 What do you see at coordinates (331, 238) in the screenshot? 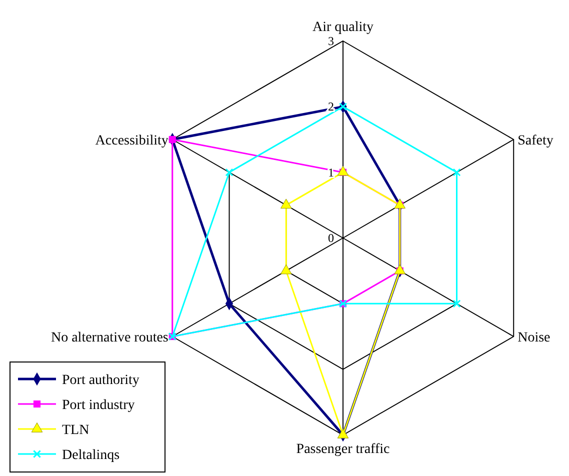
I see `y-tick-label: 0` at bounding box center [331, 238].